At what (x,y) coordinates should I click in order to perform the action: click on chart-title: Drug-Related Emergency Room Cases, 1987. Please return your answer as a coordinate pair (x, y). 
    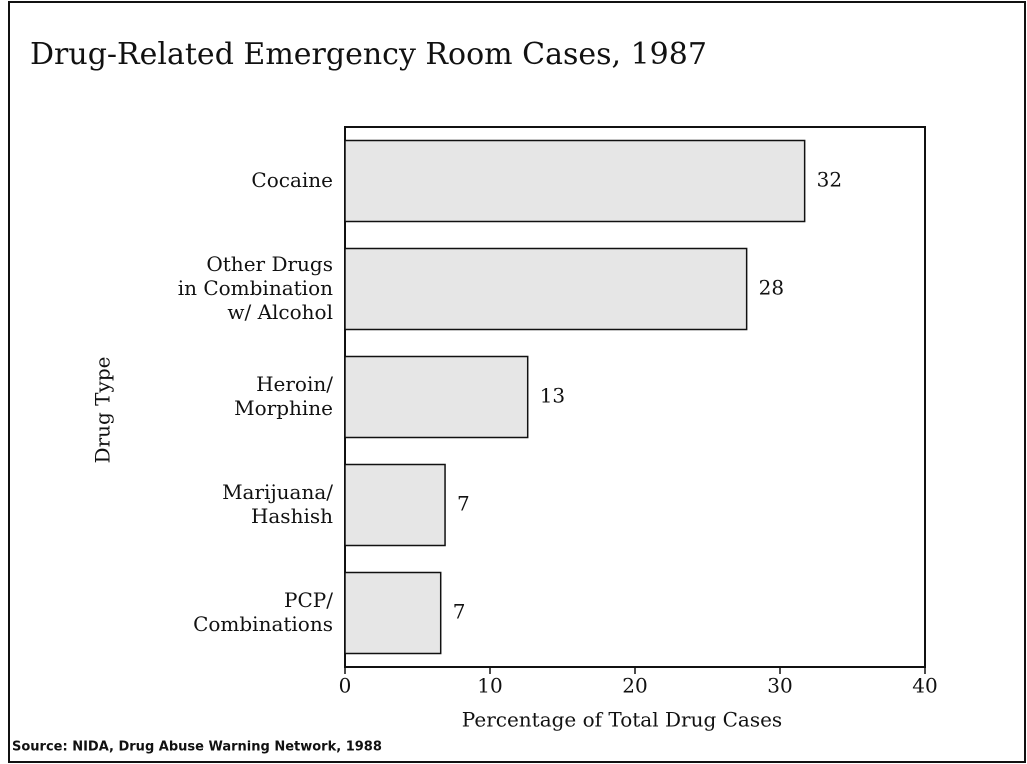
    Looking at the image, I should click on (368, 54).